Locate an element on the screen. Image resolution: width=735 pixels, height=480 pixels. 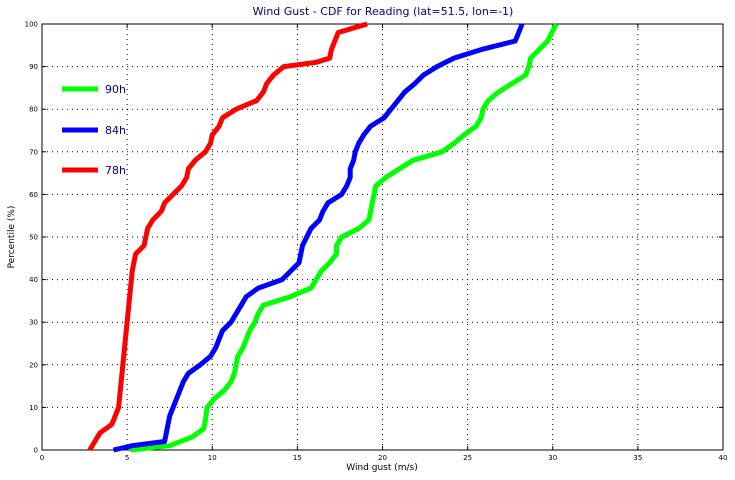
y-tick-label: 90 is located at coordinates (33, 67).